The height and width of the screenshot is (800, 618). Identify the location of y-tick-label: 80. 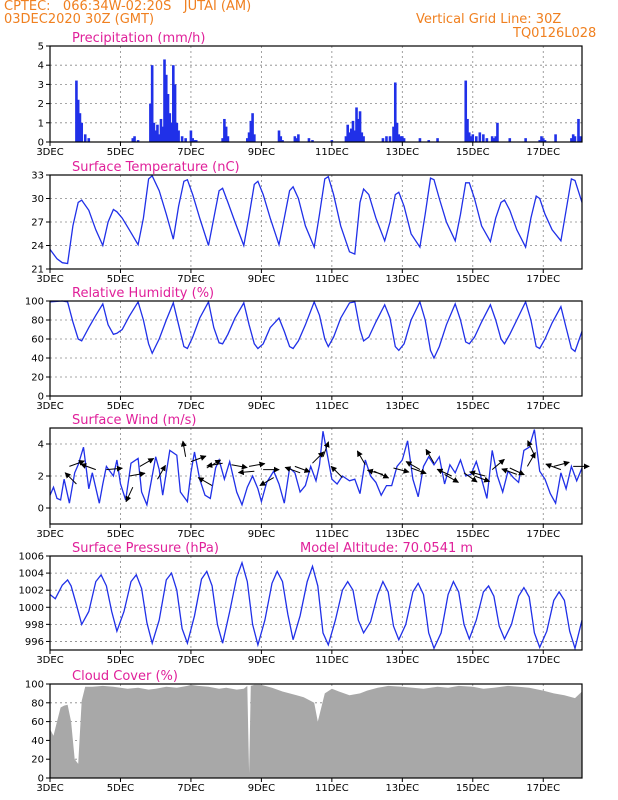
(37, 321).